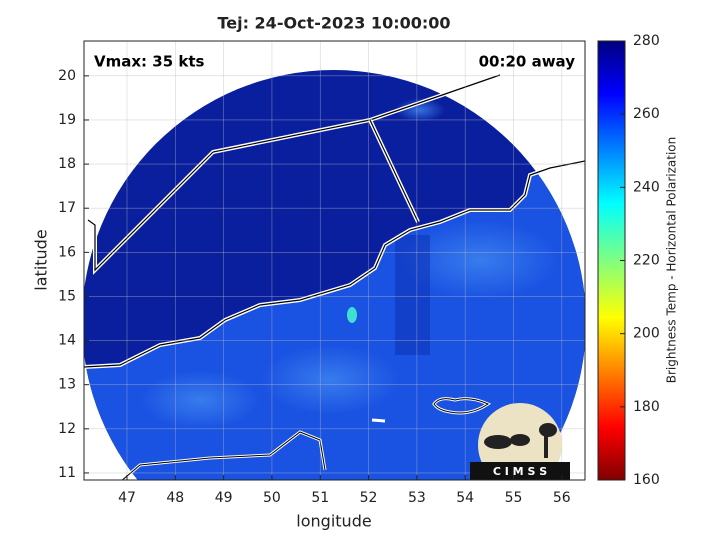 Image resolution: width=720 pixels, height=540 pixels. What do you see at coordinates (646, 114) in the screenshot?
I see `colorbar-tick-label: 260` at bounding box center [646, 114].